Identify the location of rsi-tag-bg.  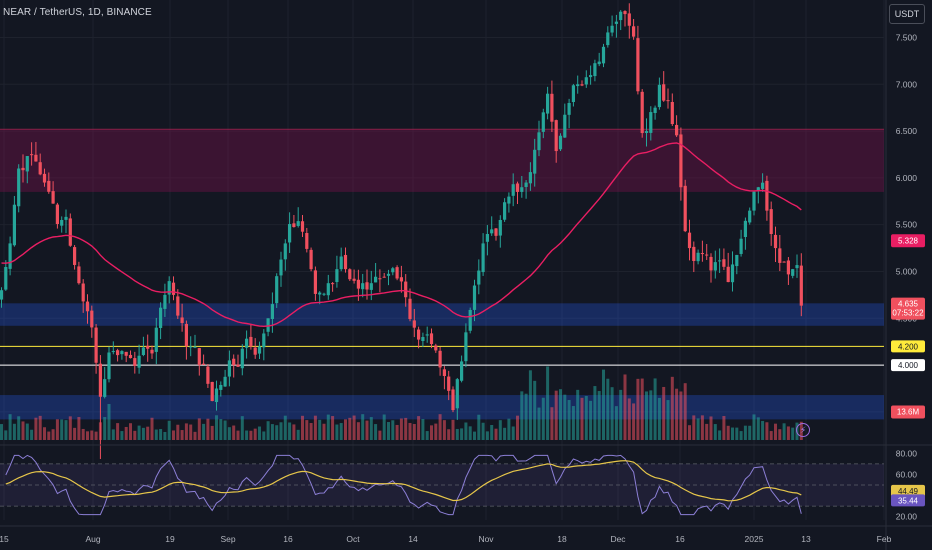
(908, 500).